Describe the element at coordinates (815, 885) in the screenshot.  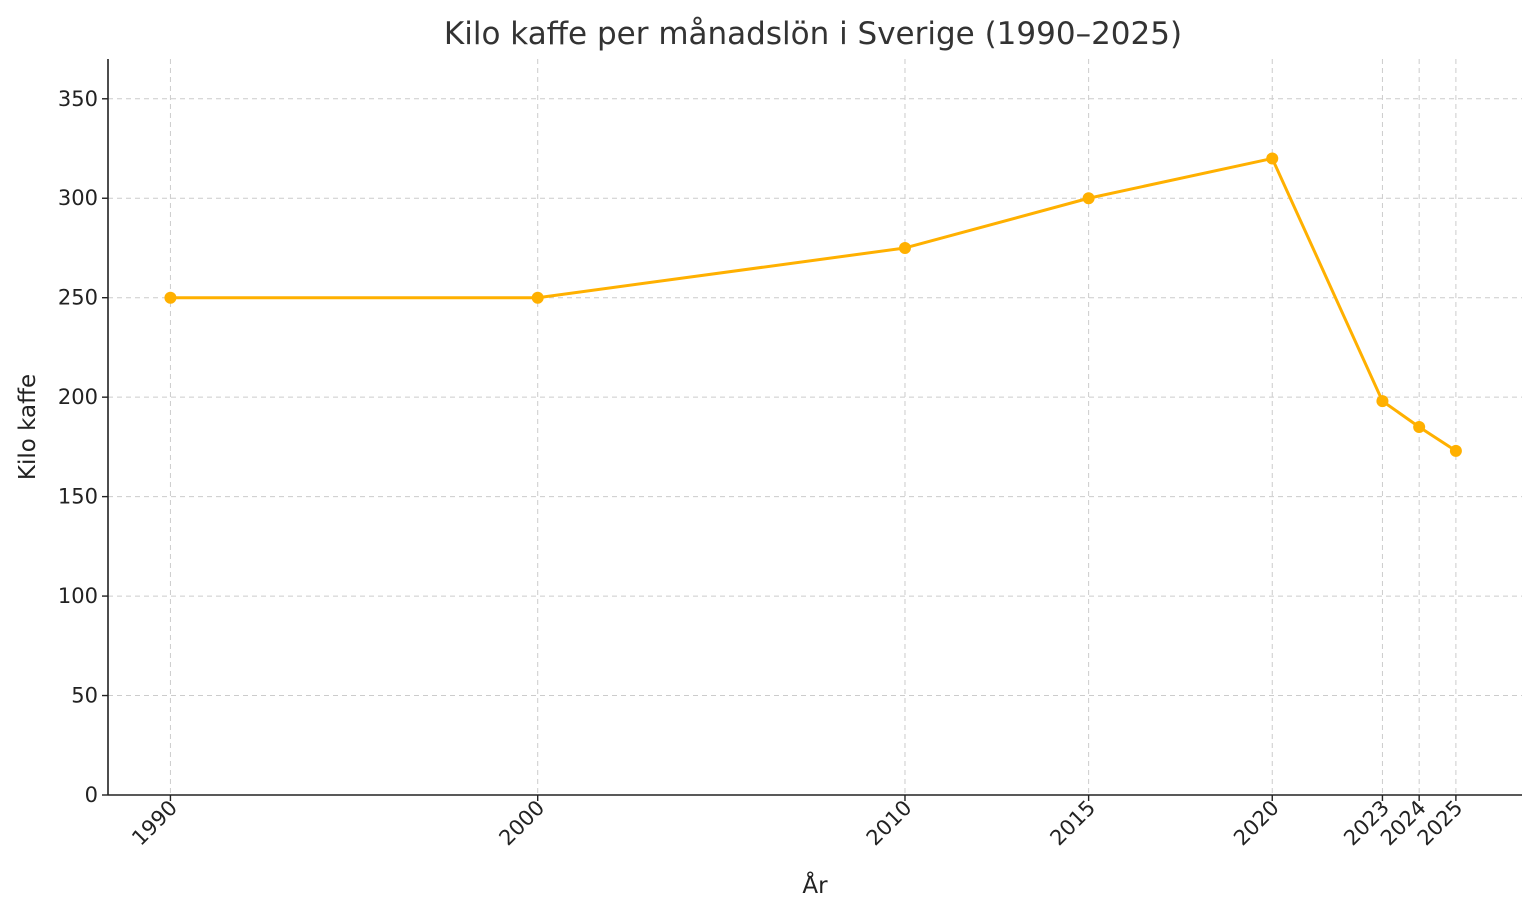
I see `x-axis-label: År` at that location.